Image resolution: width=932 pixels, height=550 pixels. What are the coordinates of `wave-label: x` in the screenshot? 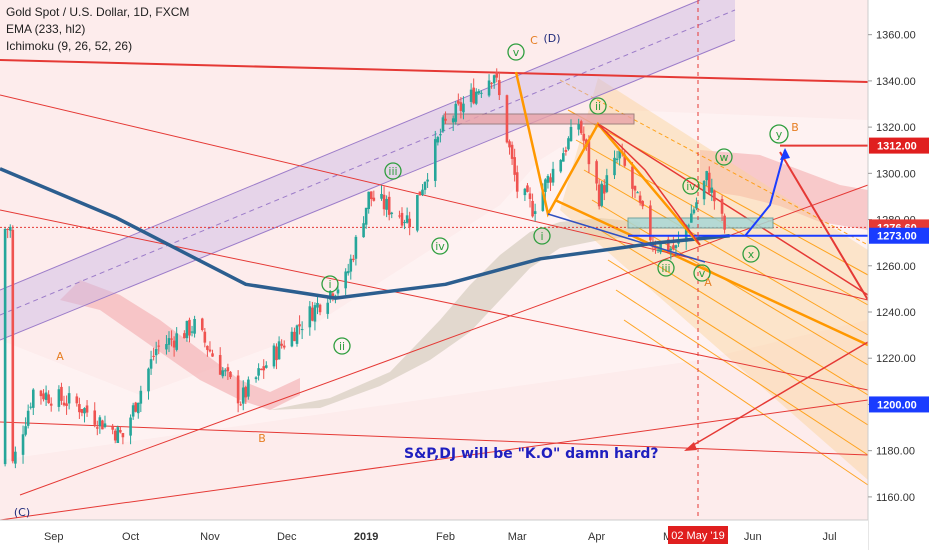 It's located at (751, 254).